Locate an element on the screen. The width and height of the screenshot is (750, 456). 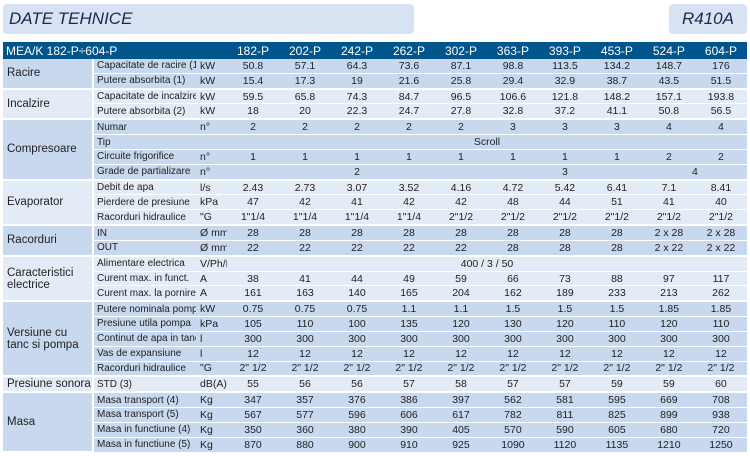
value-cell: 2.43 is located at coordinates (253, 187).